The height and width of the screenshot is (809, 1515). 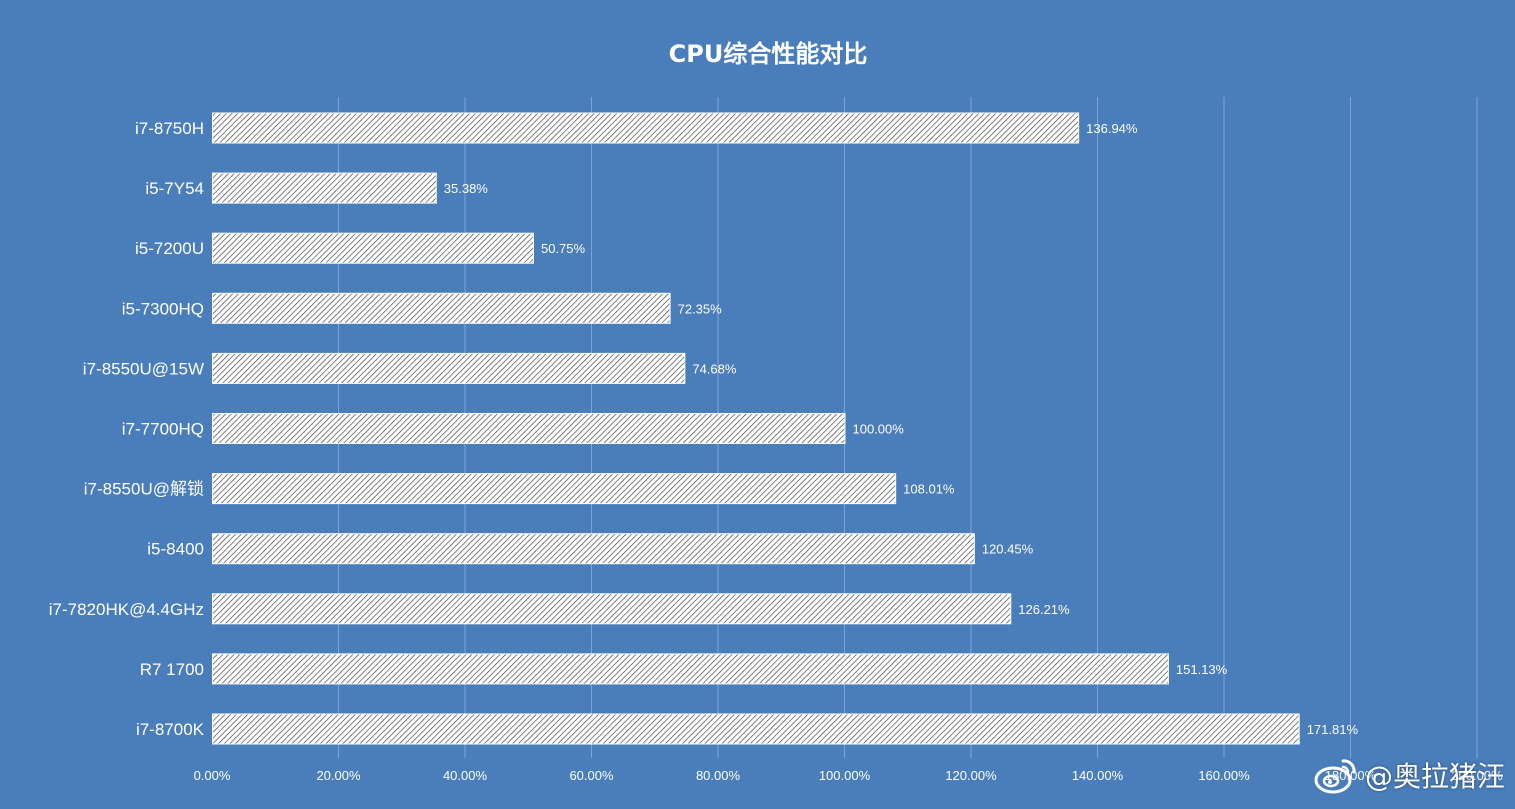 I want to click on x-tick-label: 200.00%, so click(x=1477, y=775).